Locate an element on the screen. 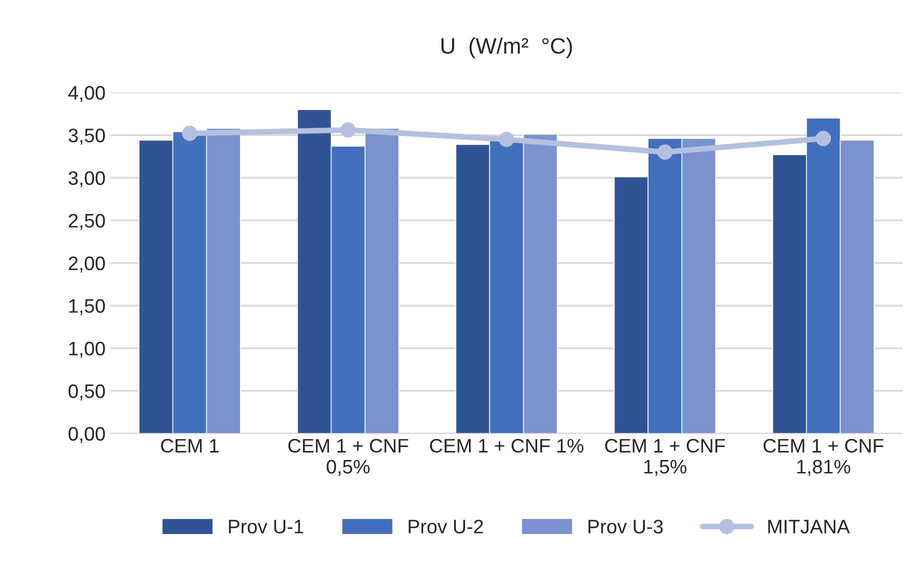  x-tick-label: CEM 1 + CNF 1,5% is located at coordinates (665, 457).